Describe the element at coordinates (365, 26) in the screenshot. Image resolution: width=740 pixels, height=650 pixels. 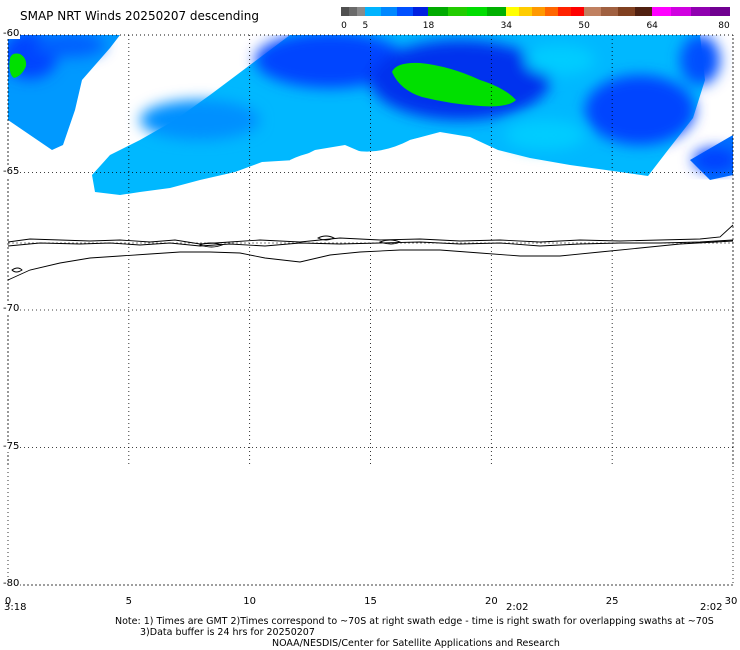
I see `colorbar-label: 5` at that location.